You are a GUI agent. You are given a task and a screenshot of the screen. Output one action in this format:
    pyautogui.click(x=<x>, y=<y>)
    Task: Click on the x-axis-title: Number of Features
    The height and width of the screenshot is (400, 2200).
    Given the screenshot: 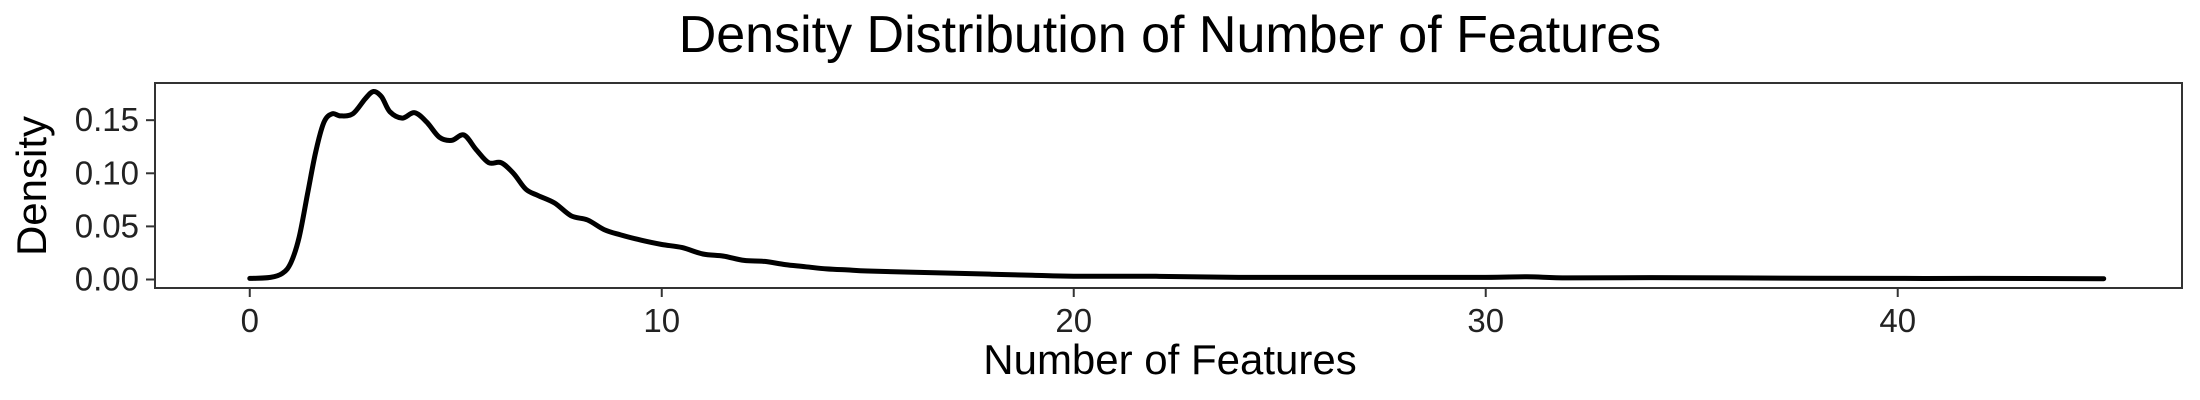 What is the action you would take?
    pyautogui.click(x=1170, y=359)
    